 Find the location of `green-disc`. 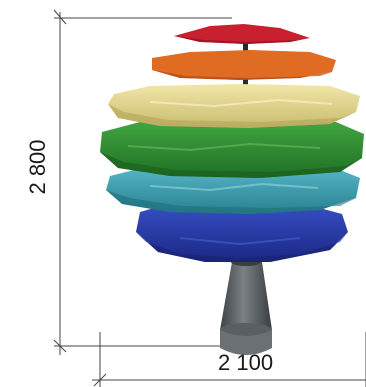

green-disc is located at coordinates (232, 148).